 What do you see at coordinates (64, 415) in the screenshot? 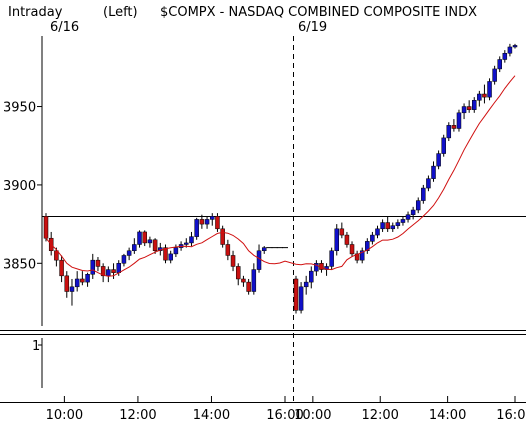
I see `x-tick-label: 10:00` at bounding box center [64, 415].